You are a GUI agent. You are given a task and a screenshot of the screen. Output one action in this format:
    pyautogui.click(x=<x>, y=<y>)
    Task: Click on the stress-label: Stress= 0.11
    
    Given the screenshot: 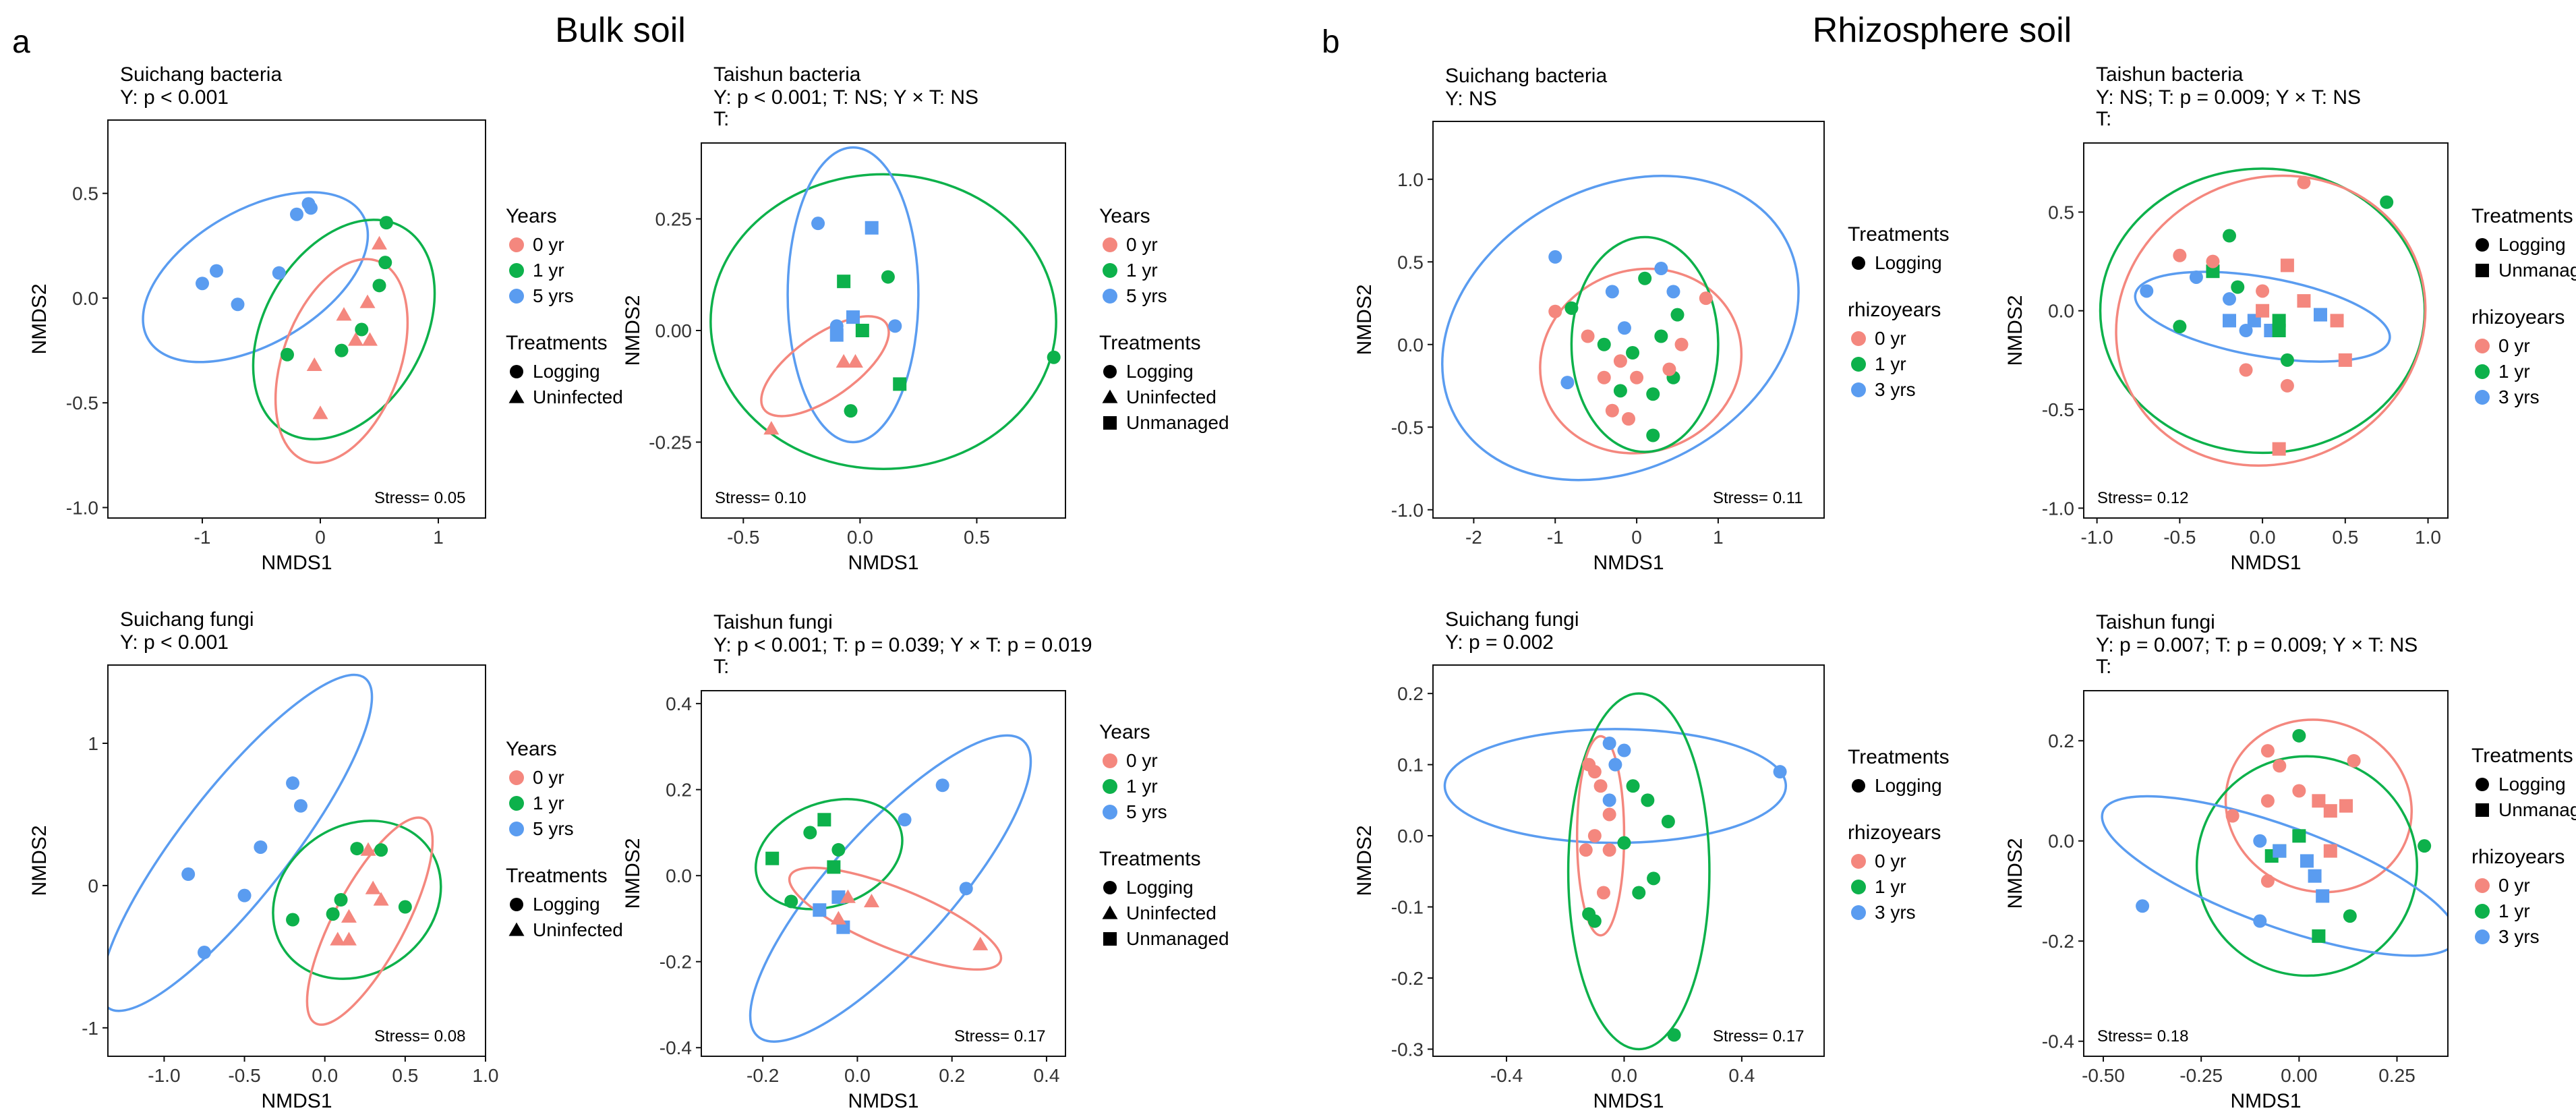 What is the action you would take?
    pyautogui.click(x=1758, y=498)
    